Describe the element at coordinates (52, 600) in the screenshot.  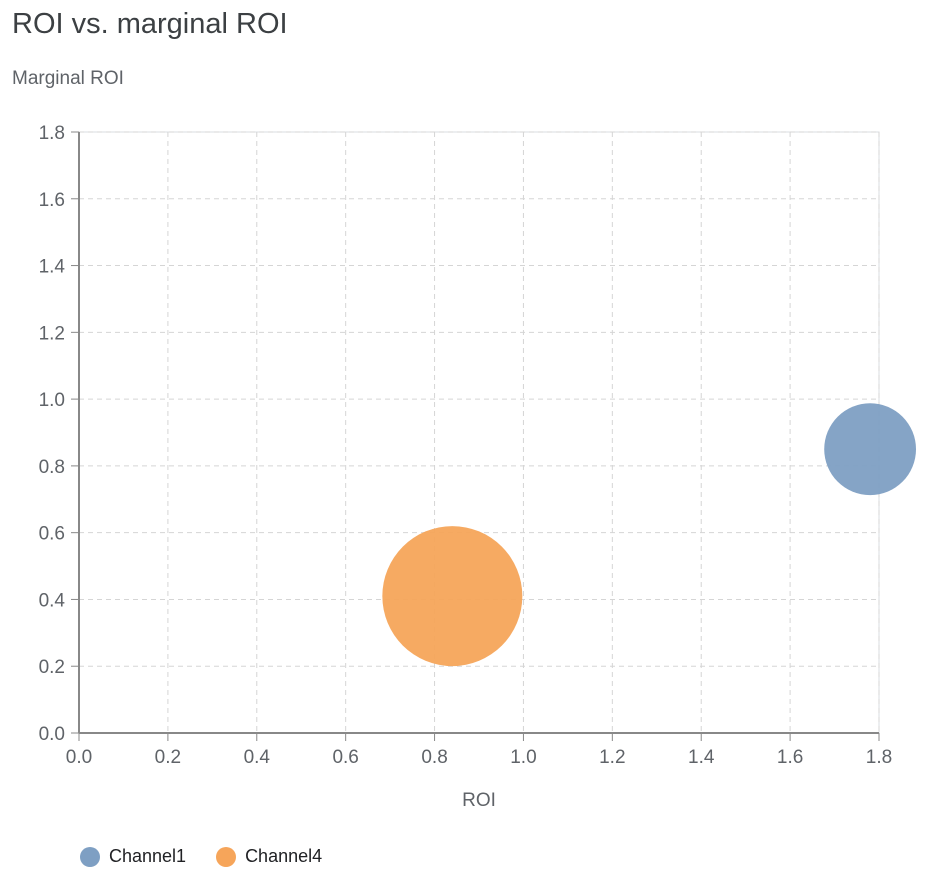
I see `y-tick-label: 0.4` at that location.